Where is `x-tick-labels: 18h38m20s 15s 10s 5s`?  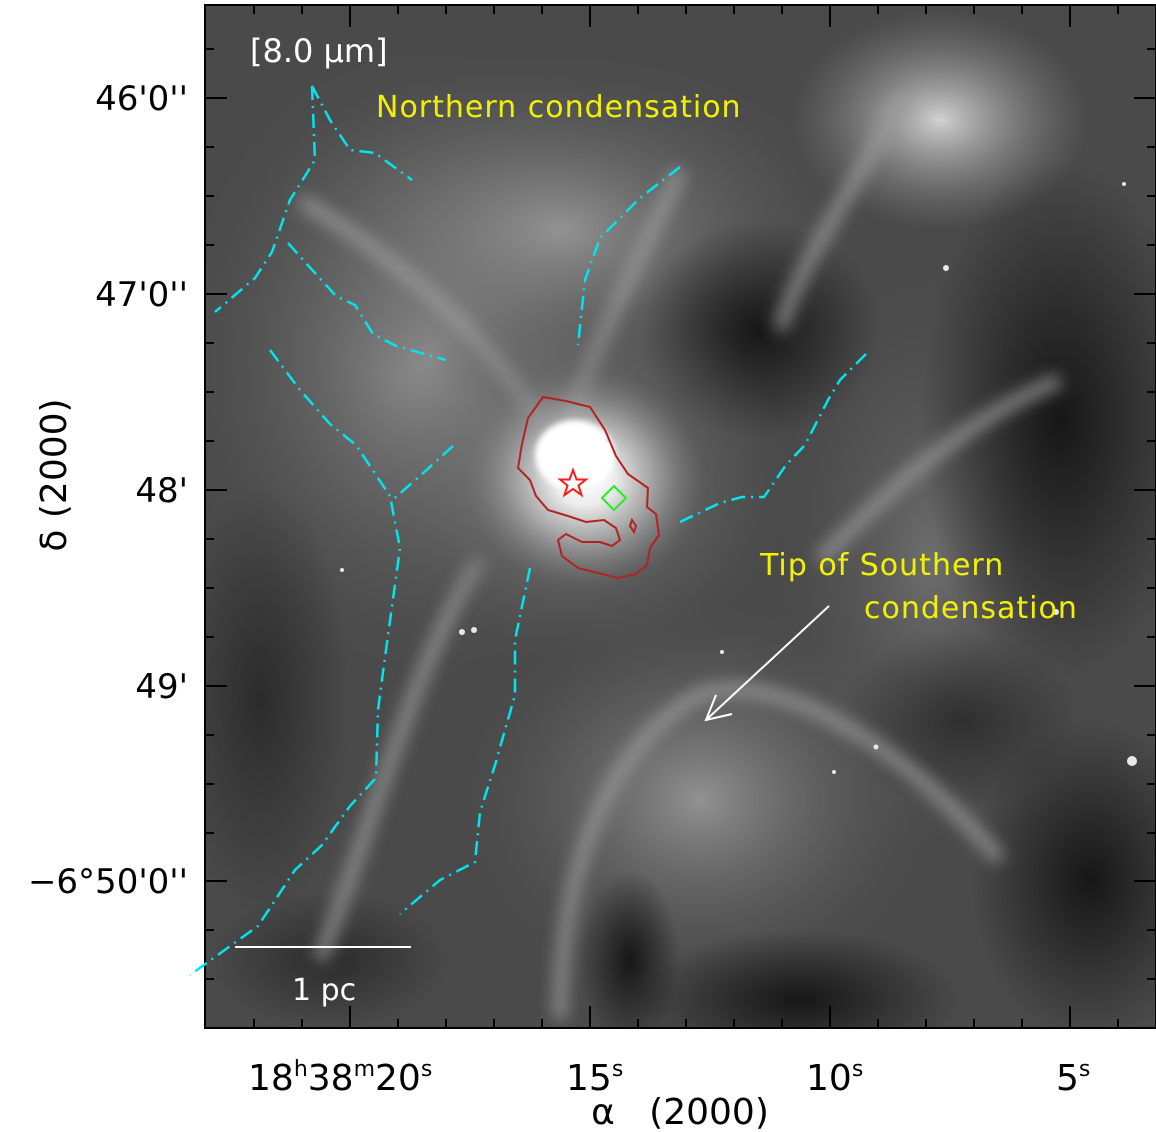
x-tick-labels: 18h38m20s 15s 10s 5s is located at coordinates (669, 1078).